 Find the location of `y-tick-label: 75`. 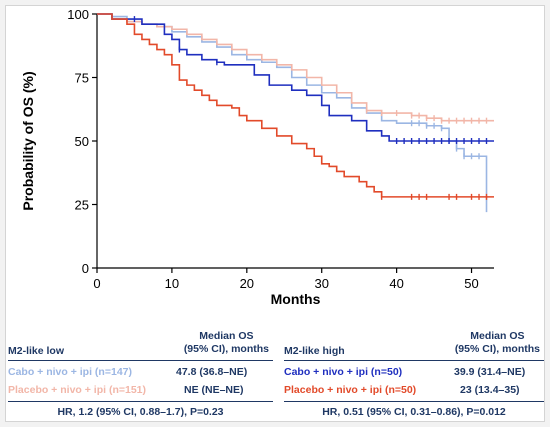

y-tick-label: 75 is located at coordinates (82, 78).